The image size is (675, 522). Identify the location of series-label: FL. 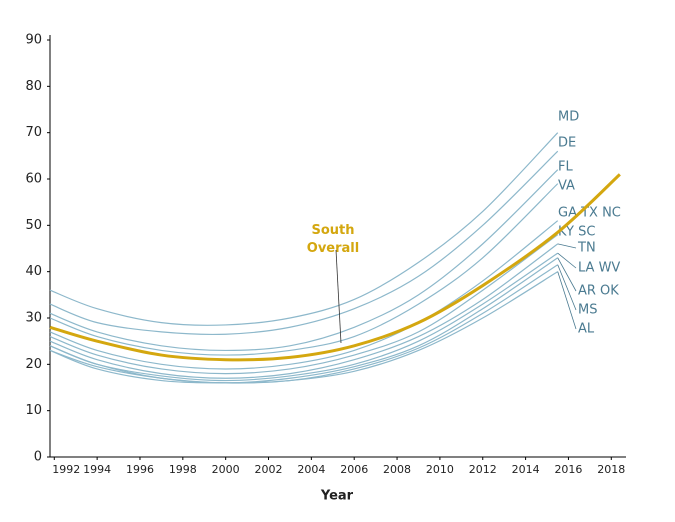
(565, 167).